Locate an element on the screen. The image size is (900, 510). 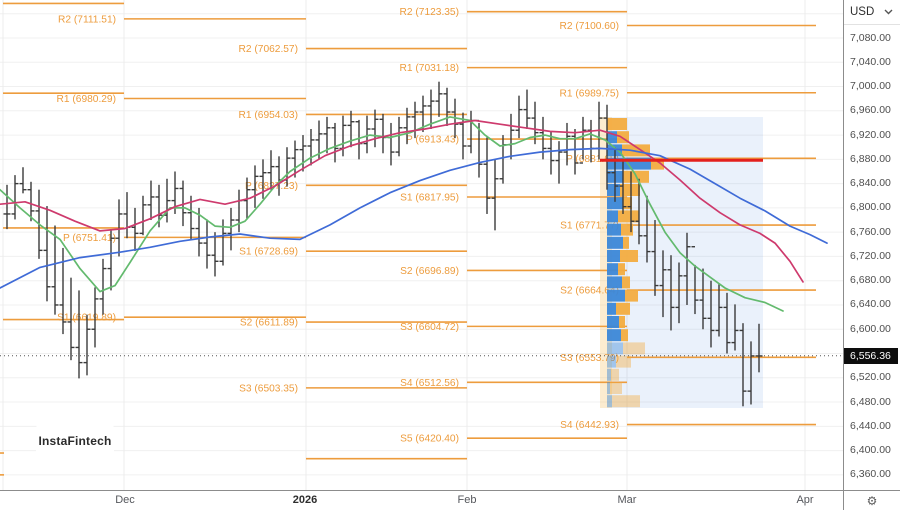
chevron-down-icon is located at coordinates (888, 12).